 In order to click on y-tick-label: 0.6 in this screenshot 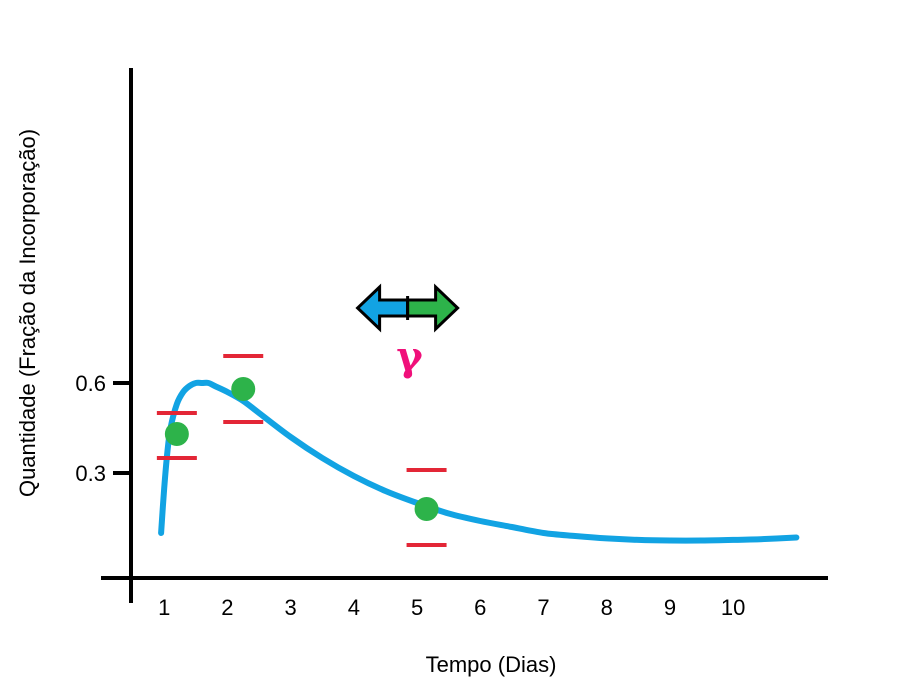, I will do `click(90, 383)`.